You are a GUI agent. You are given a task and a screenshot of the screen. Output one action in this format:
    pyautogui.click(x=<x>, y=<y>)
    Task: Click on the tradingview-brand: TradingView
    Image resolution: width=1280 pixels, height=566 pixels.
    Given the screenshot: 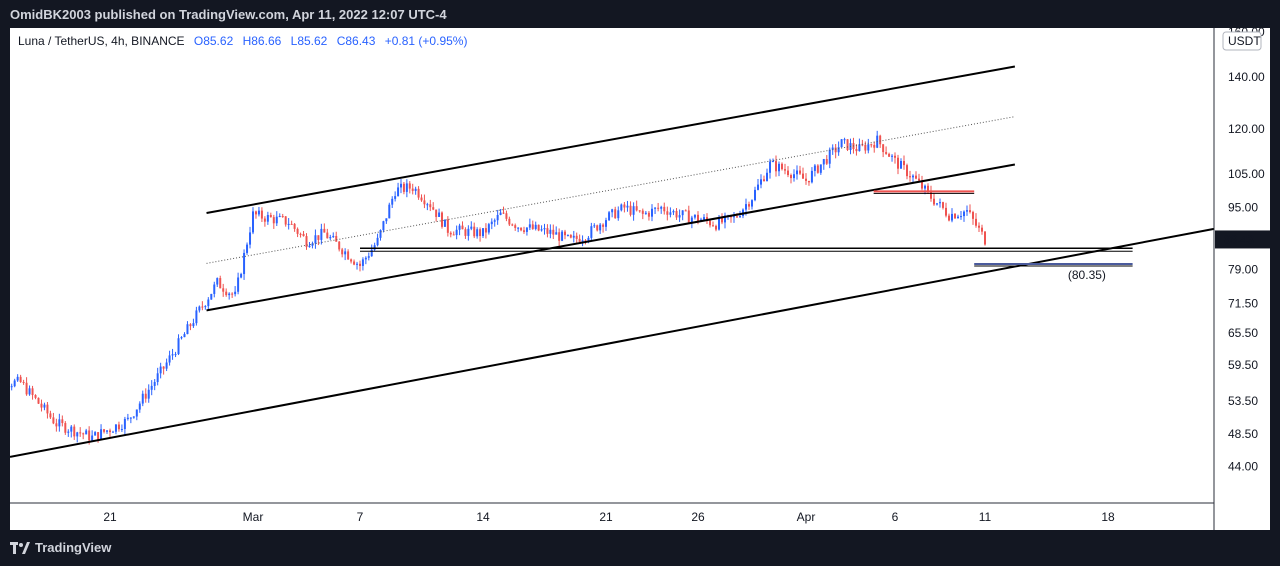 What is the action you would take?
    pyautogui.click(x=60, y=547)
    